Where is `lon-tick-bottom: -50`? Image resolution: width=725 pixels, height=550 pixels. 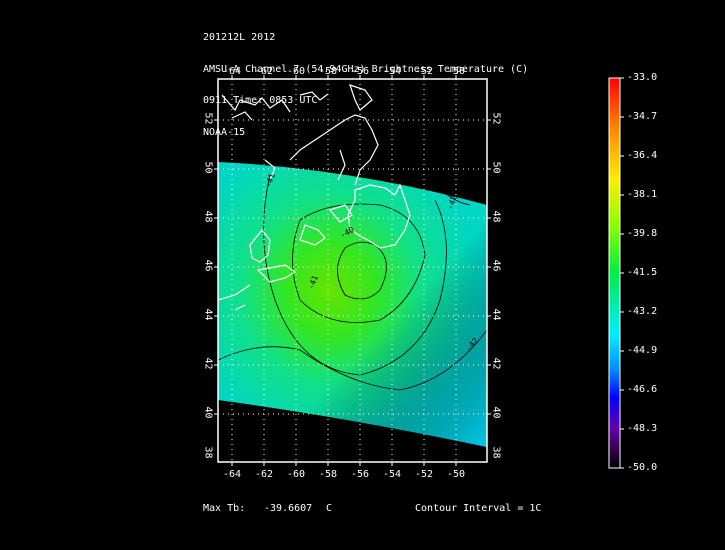
lon-tick-bottom: -50 is located at coordinates (456, 474).